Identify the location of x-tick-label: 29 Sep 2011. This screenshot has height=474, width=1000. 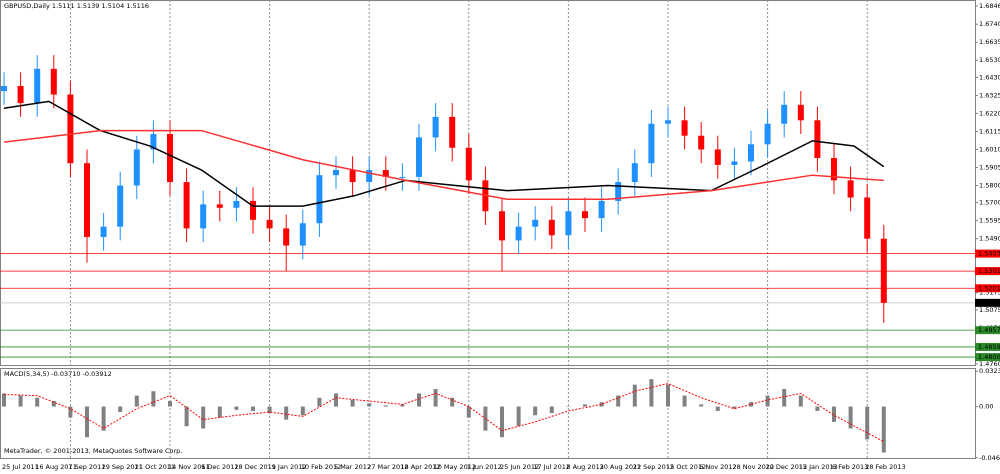
(122, 467).